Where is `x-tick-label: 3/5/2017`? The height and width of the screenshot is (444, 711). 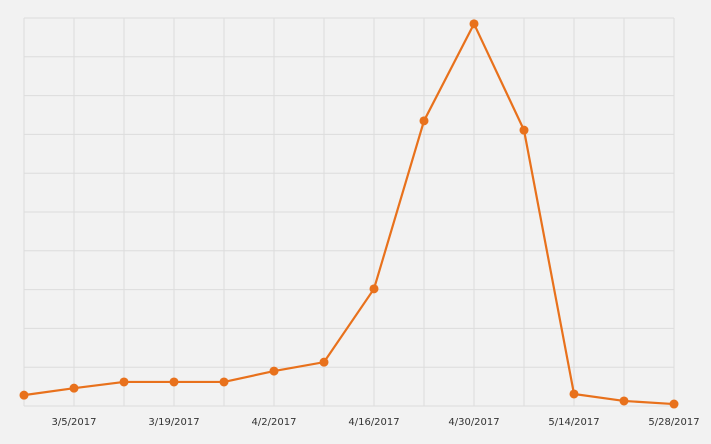
x-tick-label: 3/5/2017 is located at coordinates (74, 422).